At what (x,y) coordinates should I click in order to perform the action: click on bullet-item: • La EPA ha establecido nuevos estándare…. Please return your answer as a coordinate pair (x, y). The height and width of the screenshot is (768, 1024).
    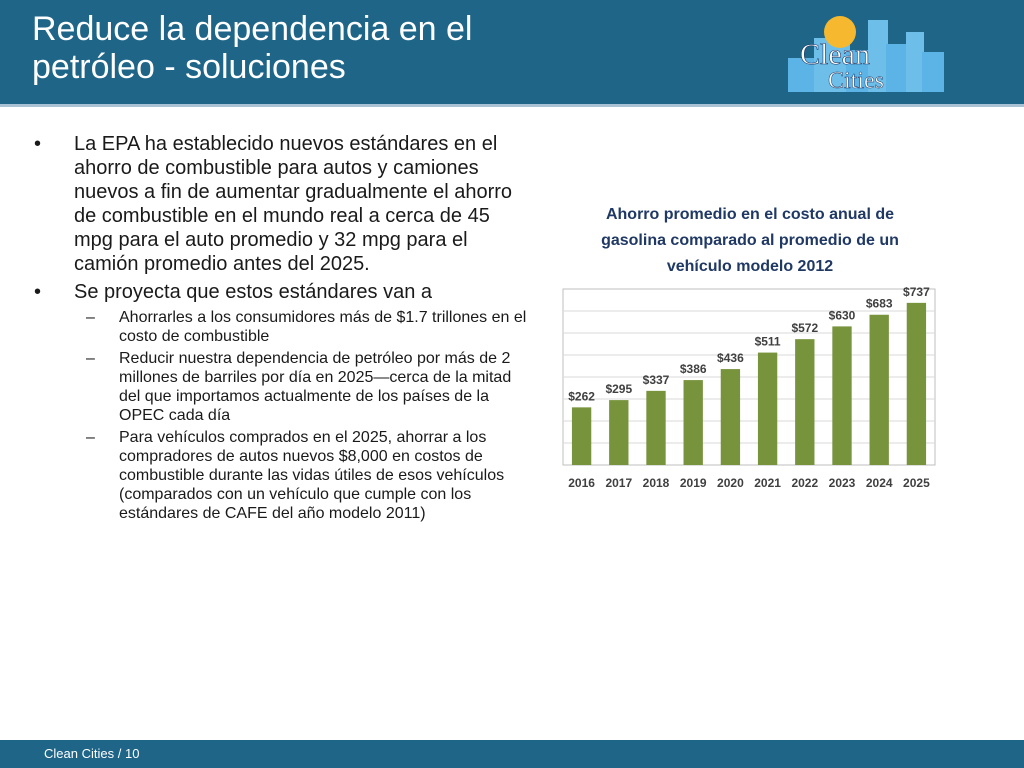
    Looking at the image, I should click on (278, 204).